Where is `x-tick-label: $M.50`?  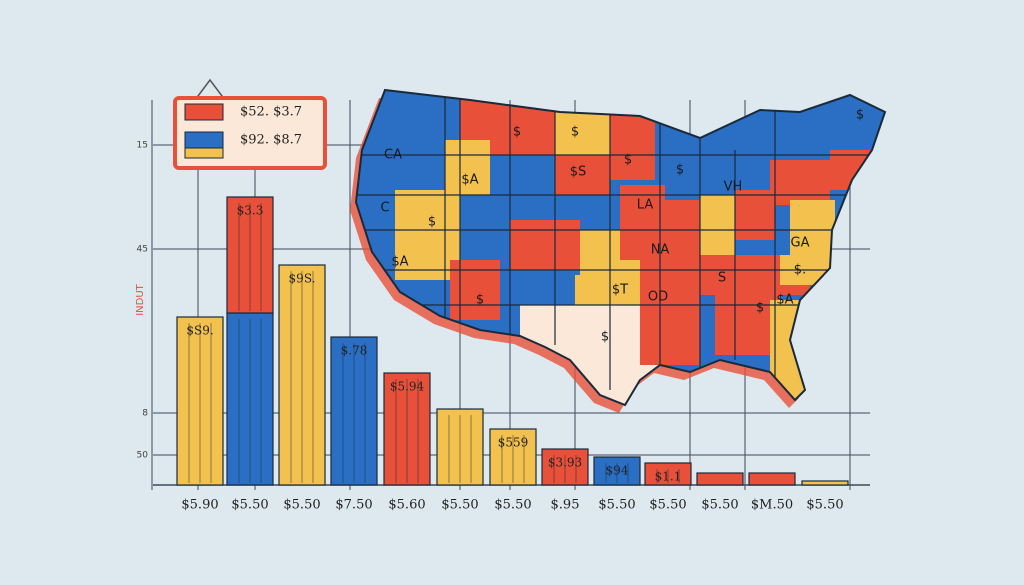
x-tick-label: $M.50 is located at coordinates (772, 505).